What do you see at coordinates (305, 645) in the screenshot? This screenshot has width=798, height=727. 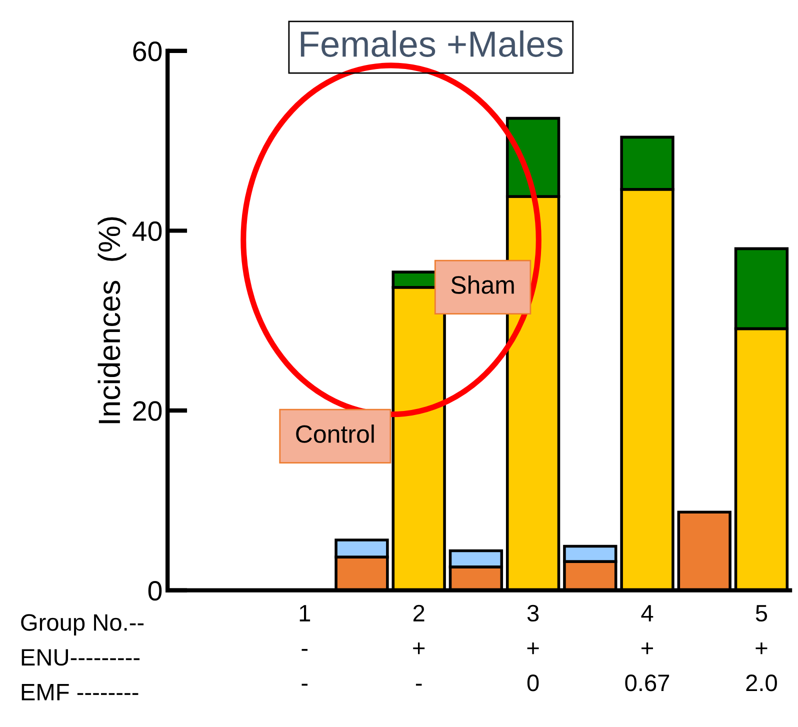 I see `category-label: 1 - -` at bounding box center [305, 645].